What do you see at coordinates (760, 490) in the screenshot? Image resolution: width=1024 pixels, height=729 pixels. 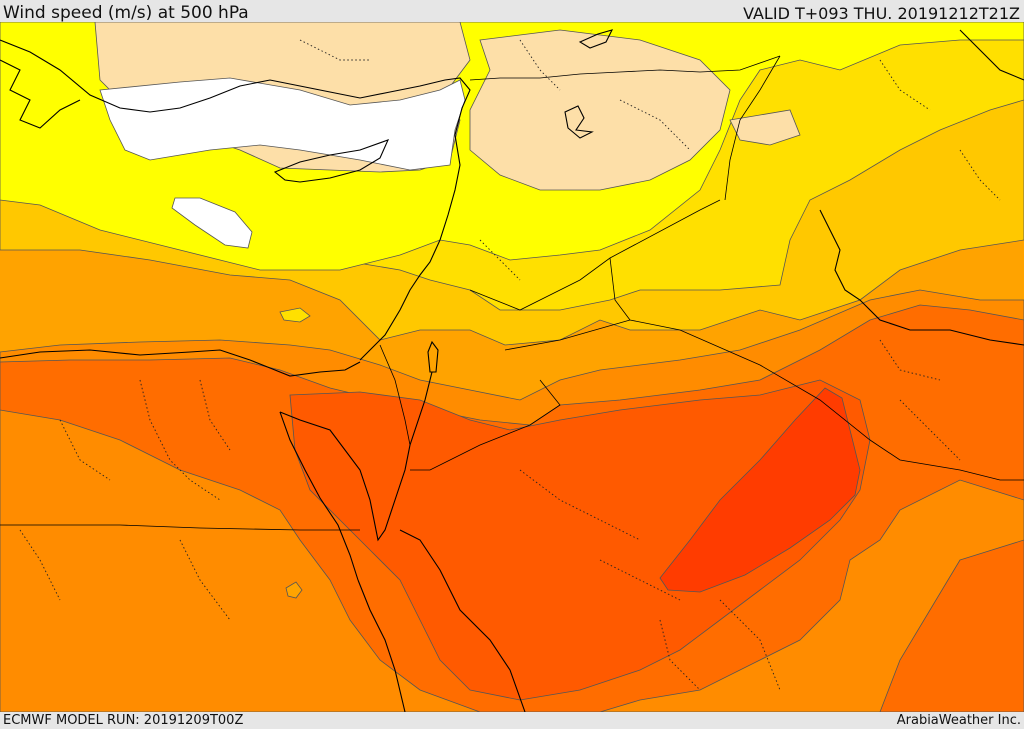 I see `band-red` at bounding box center [760, 490].